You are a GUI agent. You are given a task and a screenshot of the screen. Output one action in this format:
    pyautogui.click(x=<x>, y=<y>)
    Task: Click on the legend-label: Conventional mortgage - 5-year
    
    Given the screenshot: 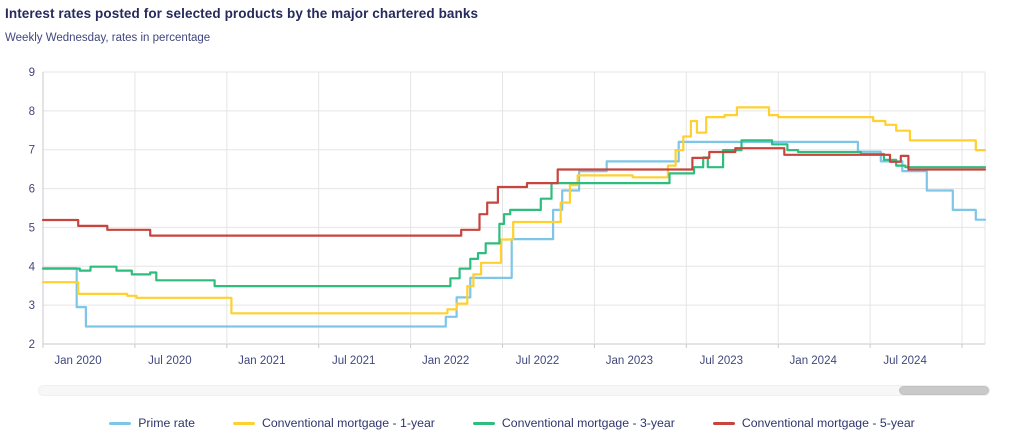 What is the action you would take?
    pyautogui.click(x=828, y=423)
    